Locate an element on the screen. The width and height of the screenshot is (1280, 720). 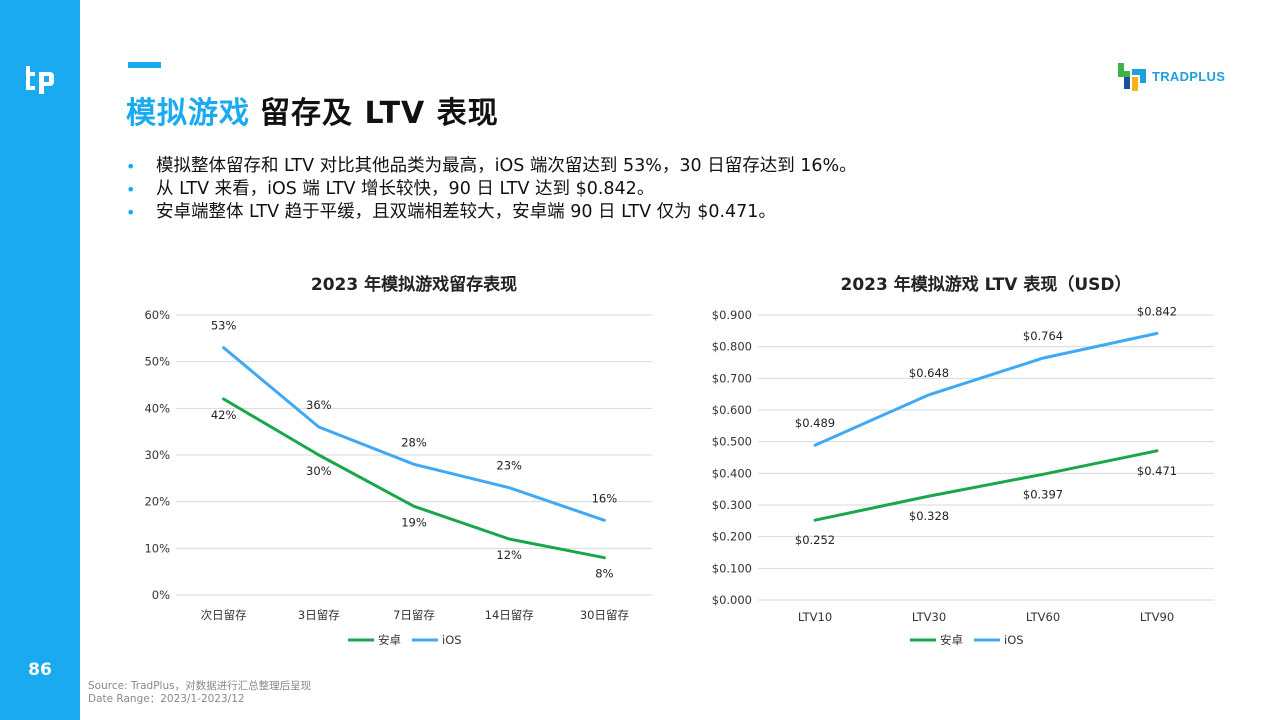
data-label: $0.764 is located at coordinates (1043, 336).